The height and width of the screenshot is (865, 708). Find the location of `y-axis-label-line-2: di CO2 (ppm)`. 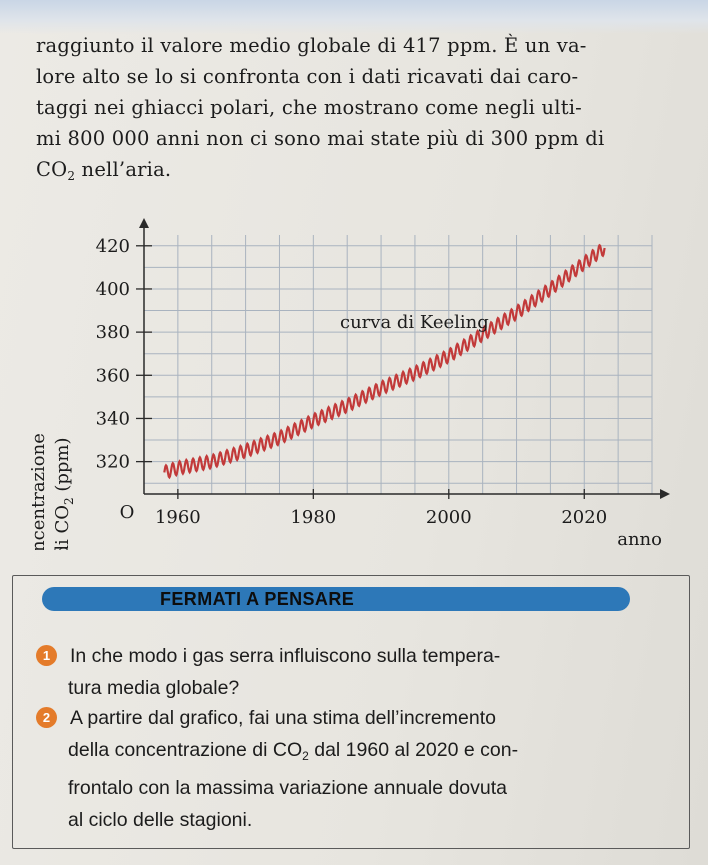

y-axis-label-line-2: di CO2 (ppm) is located at coordinates (64, 493).